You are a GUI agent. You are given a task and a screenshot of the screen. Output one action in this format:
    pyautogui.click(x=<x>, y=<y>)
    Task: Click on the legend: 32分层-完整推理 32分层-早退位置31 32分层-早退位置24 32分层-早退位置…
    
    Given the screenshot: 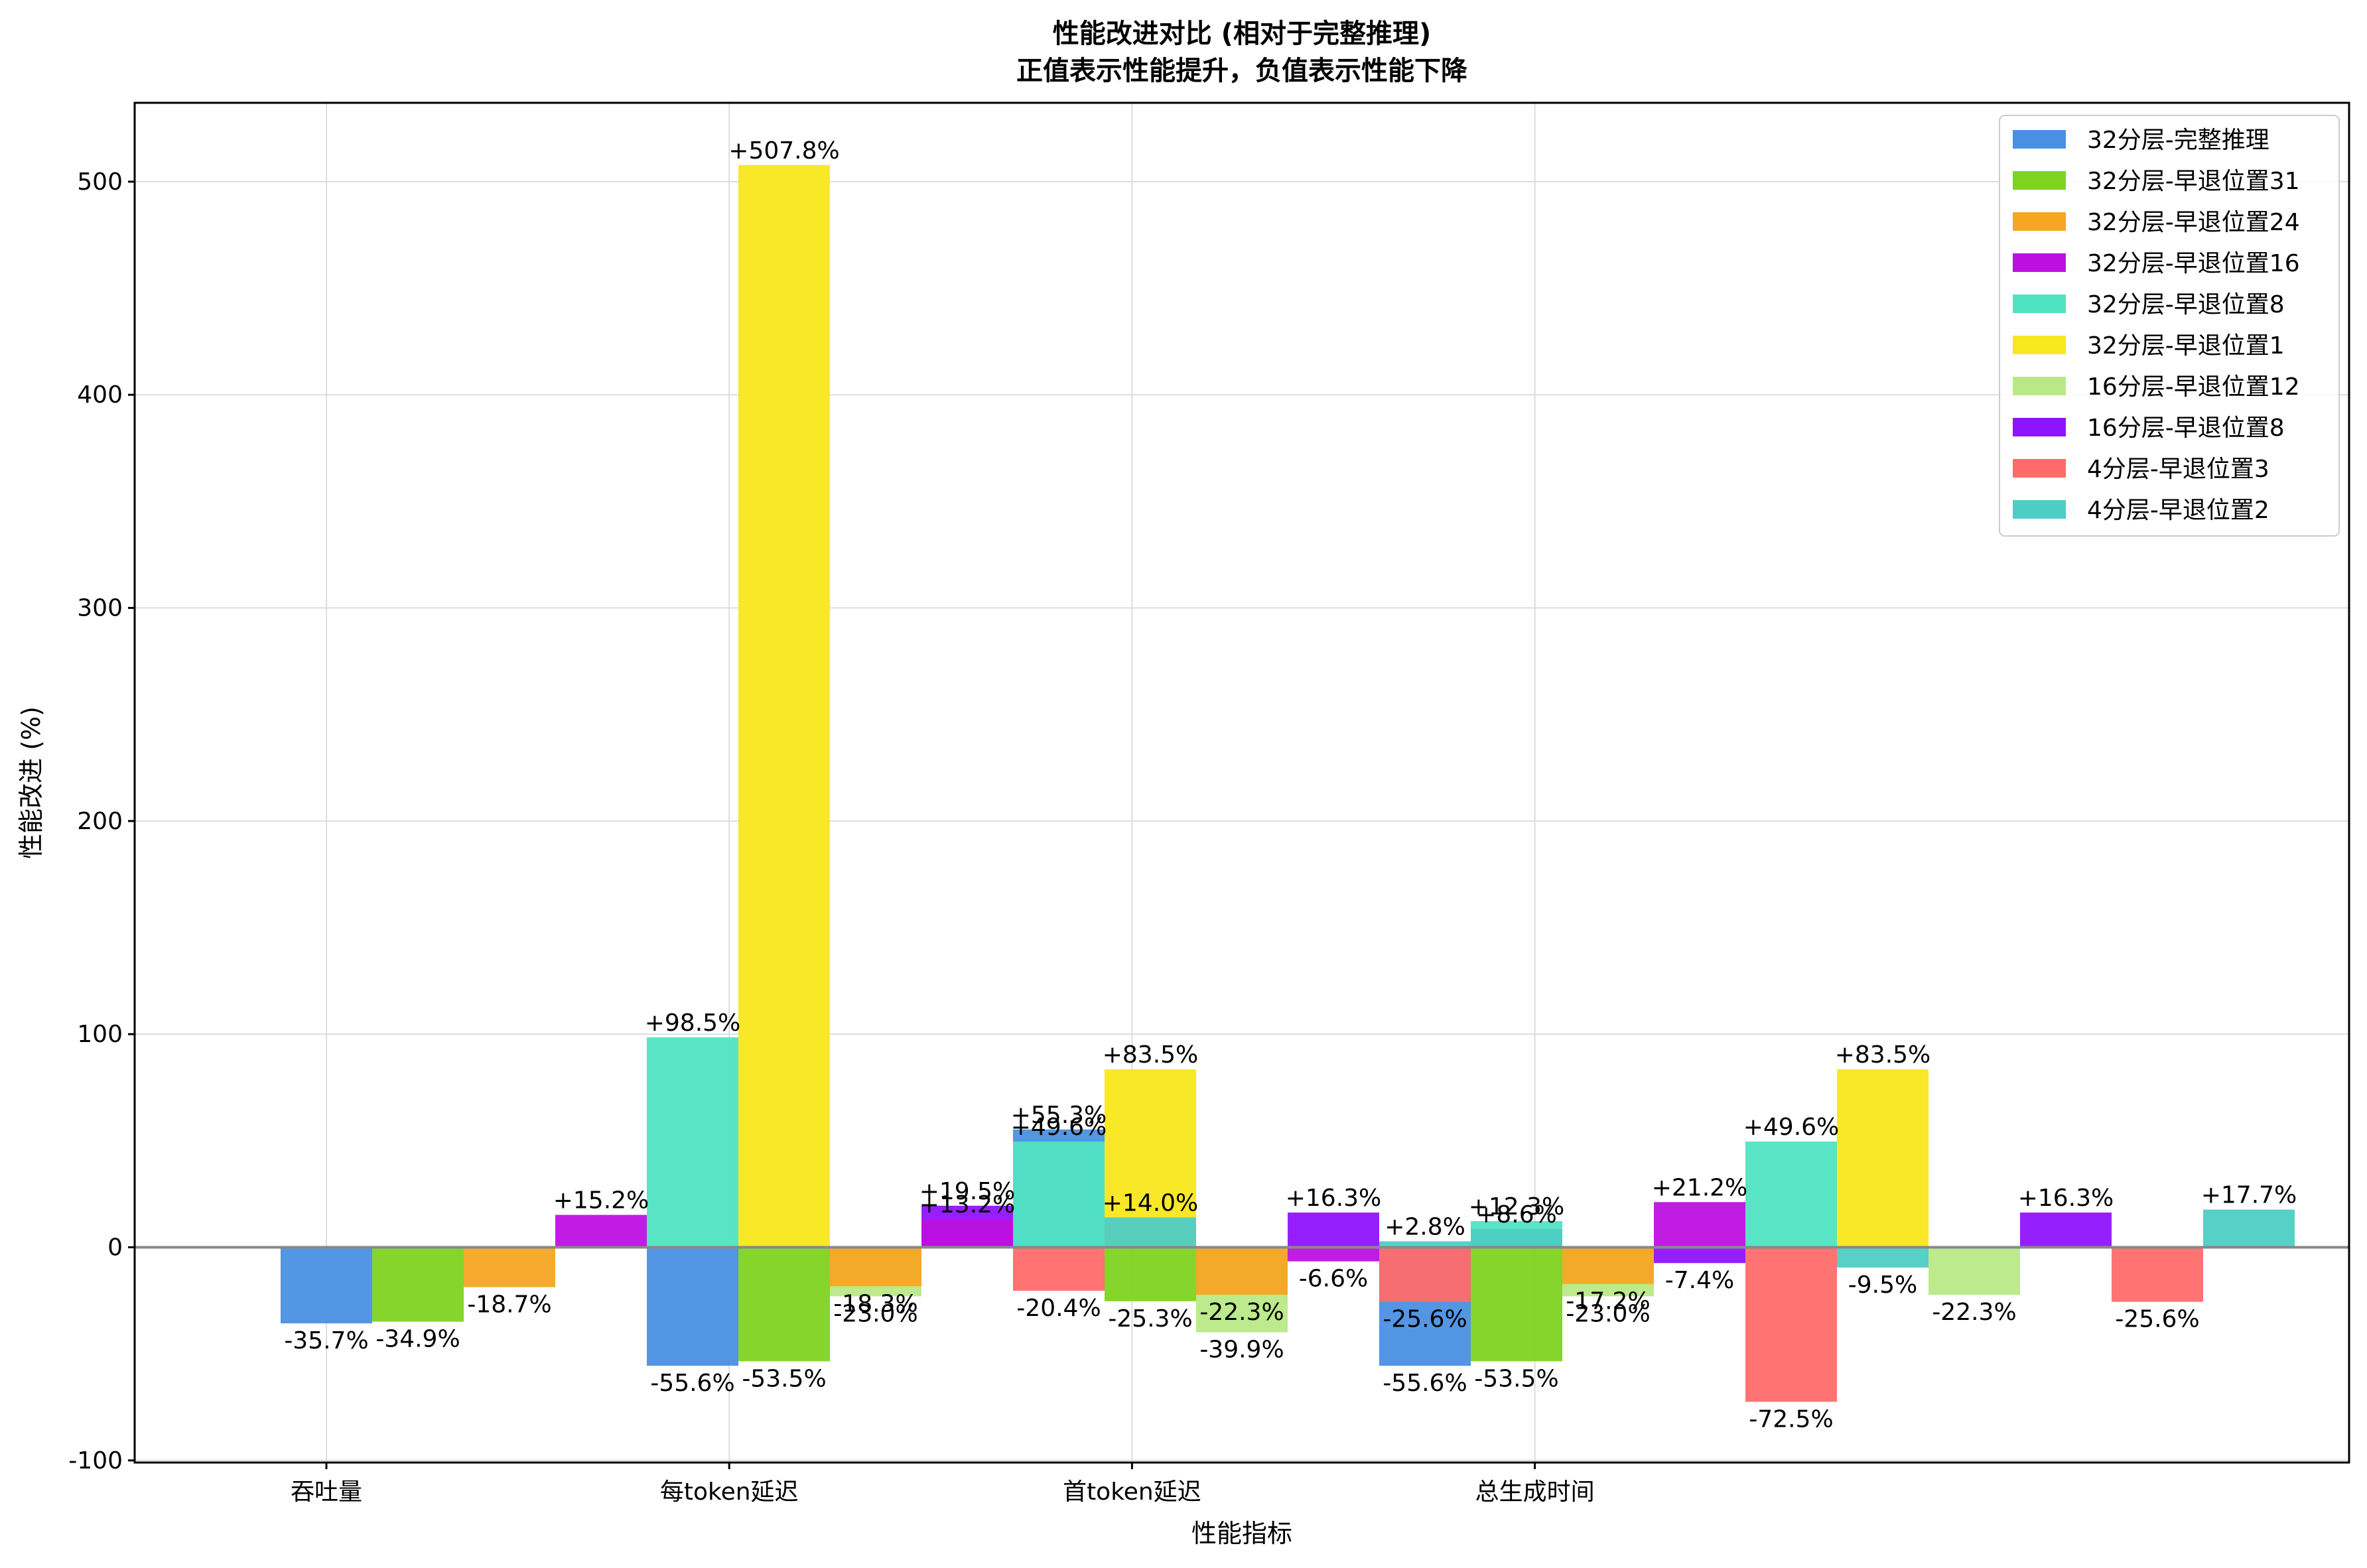 What is the action you would take?
    pyautogui.click(x=2169, y=326)
    